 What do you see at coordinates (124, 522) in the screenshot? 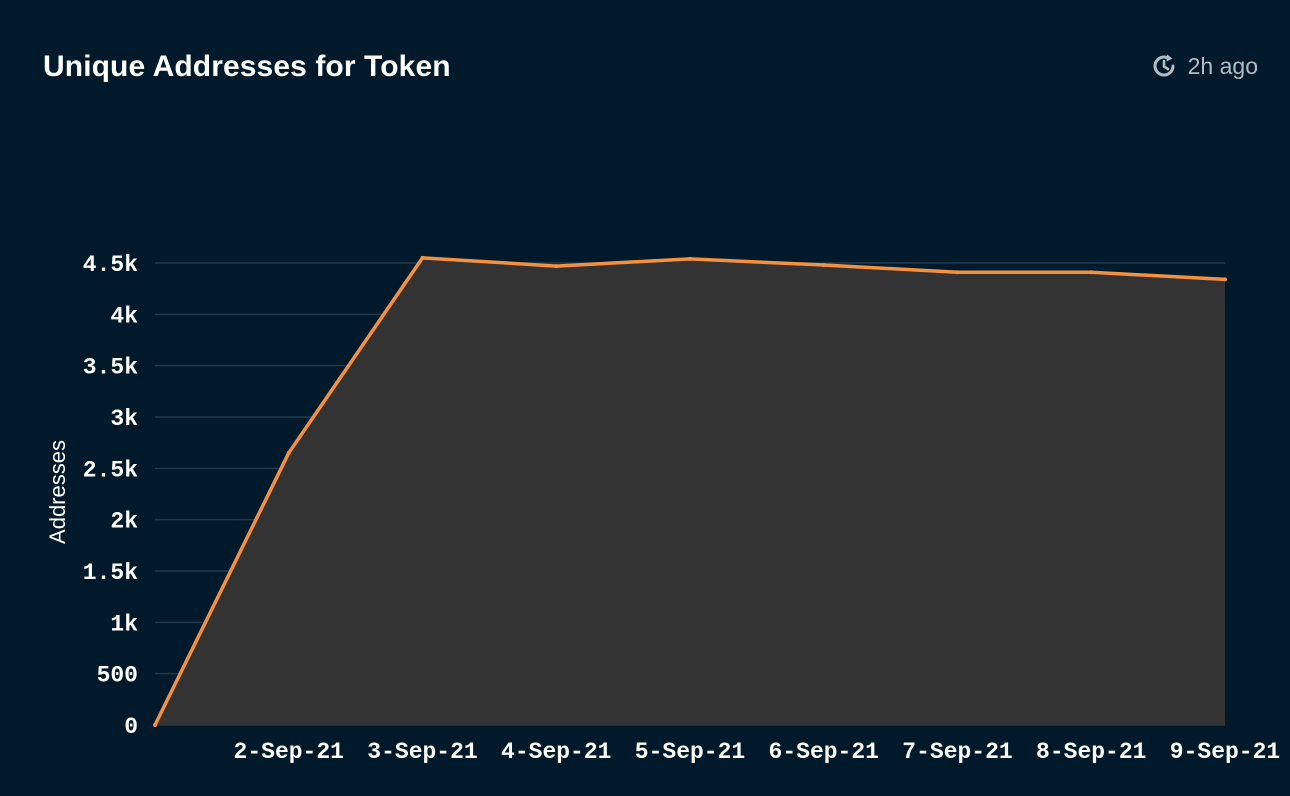
I see `y-tick-label: 2k` at bounding box center [124, 522].